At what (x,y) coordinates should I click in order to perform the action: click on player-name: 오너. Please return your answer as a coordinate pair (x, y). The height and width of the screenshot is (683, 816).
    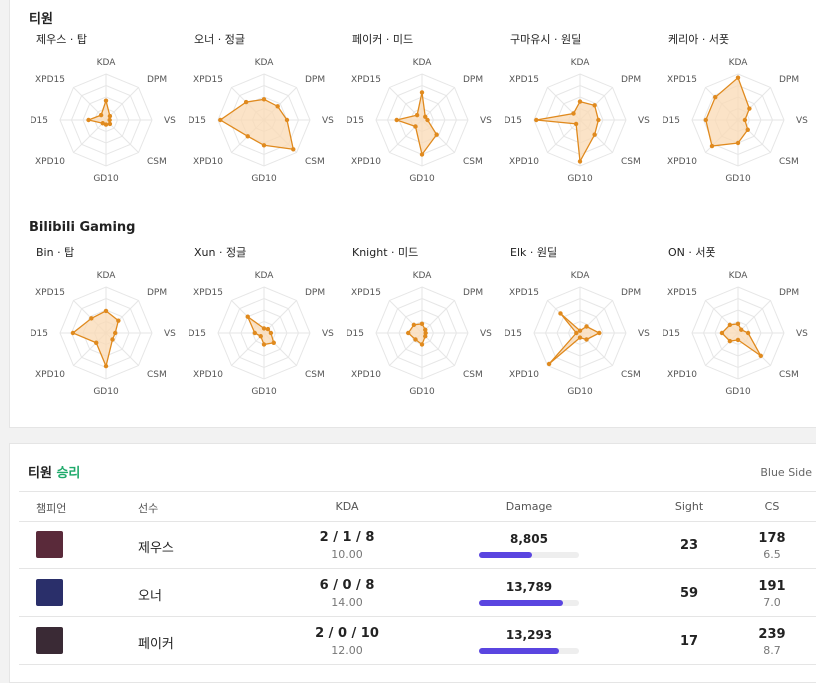
    Looking at the image, I should click on (150, 596).